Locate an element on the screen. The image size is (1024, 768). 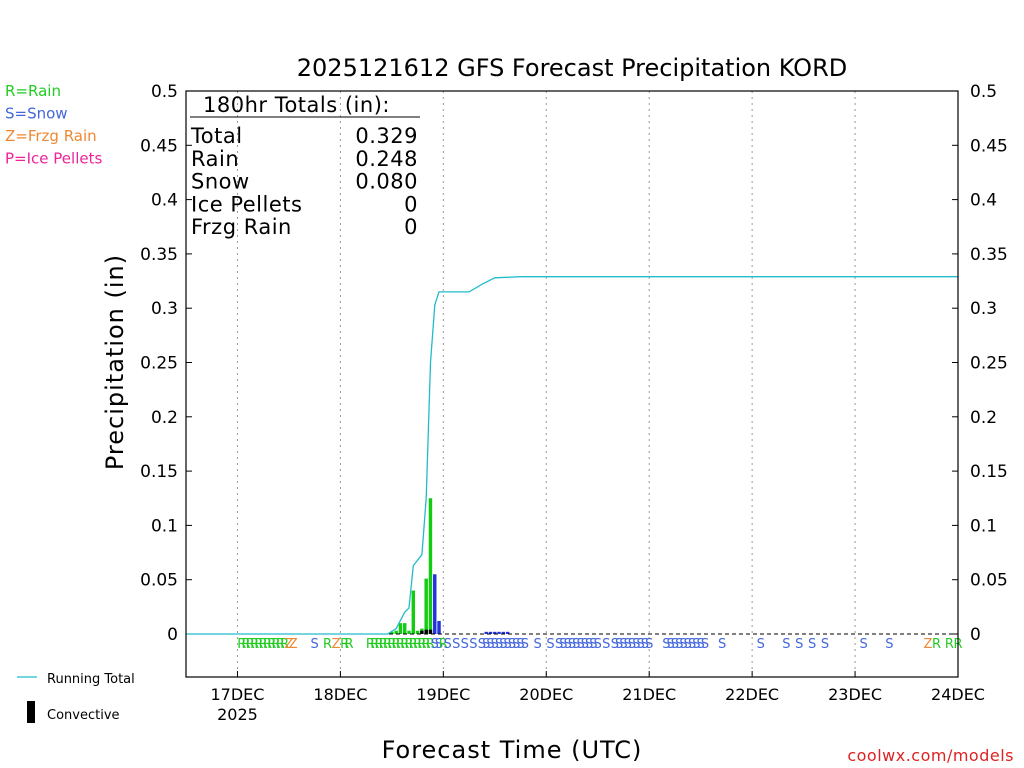
type-legend-entry: P=Ice Pellets is located at coordinates (53, 159).